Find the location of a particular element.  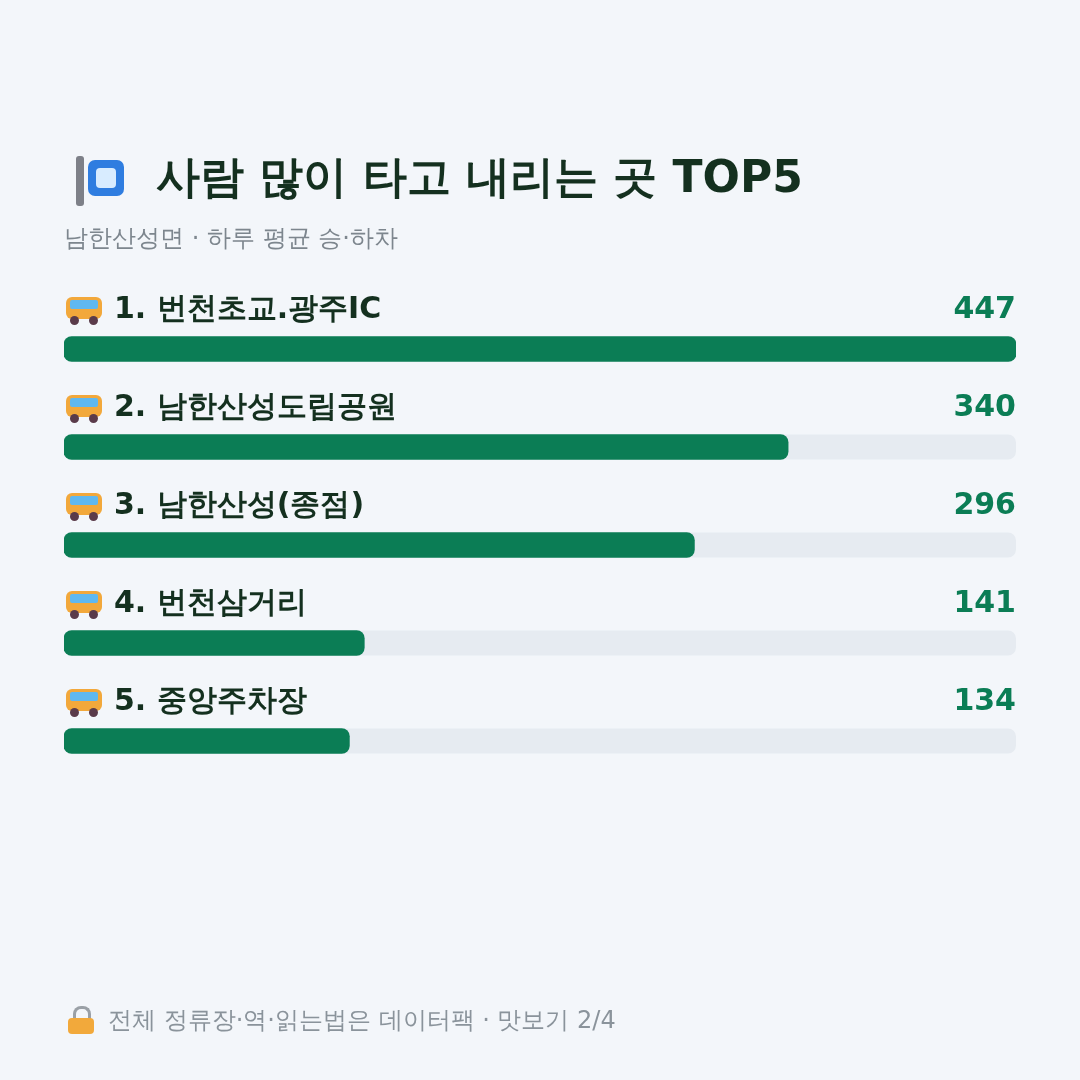

y-tick-label: 4. 번천삼거리 is located at coordinates (210, 601).